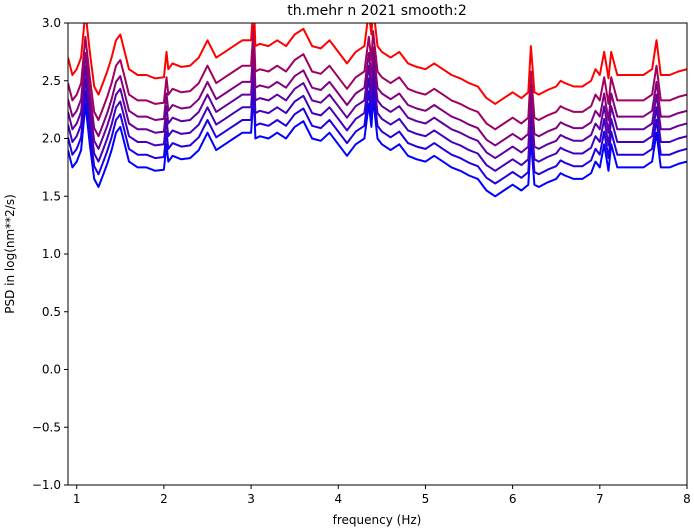 This screenshot has height=531, width=694. What do you see at coordinates (338, 499) in the screenshot?
I see `x-tick-label: 4` at bounding box center [338, 499].